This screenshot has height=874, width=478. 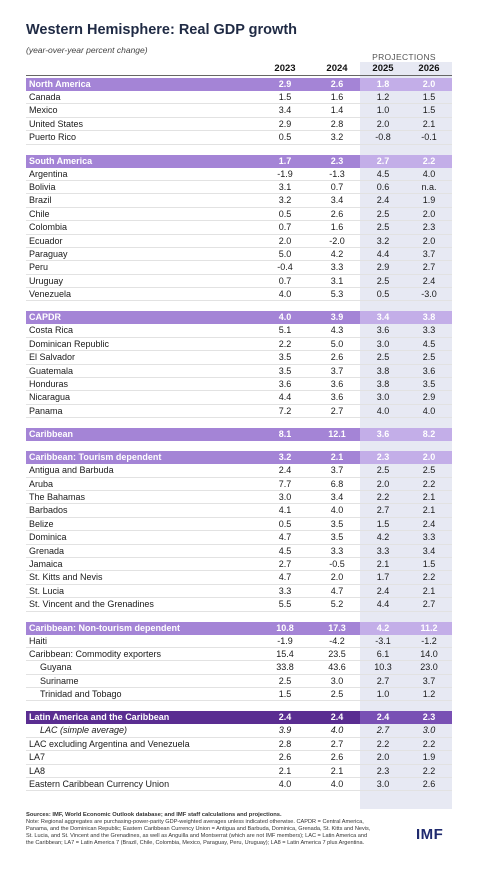 What do you see at coordinates (69, 343) in the screenshot?
I see `row-label: Dominican Republic` at bounding box center [69, 343].